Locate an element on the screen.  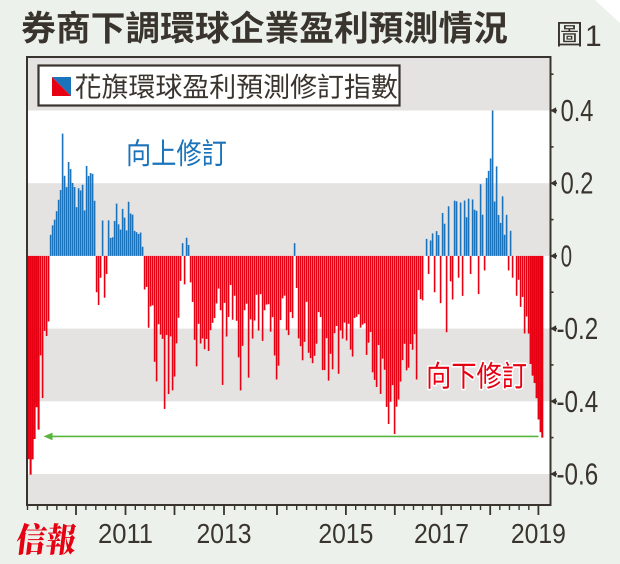
svg-text: 2011 is located at coordinates (125, 533).